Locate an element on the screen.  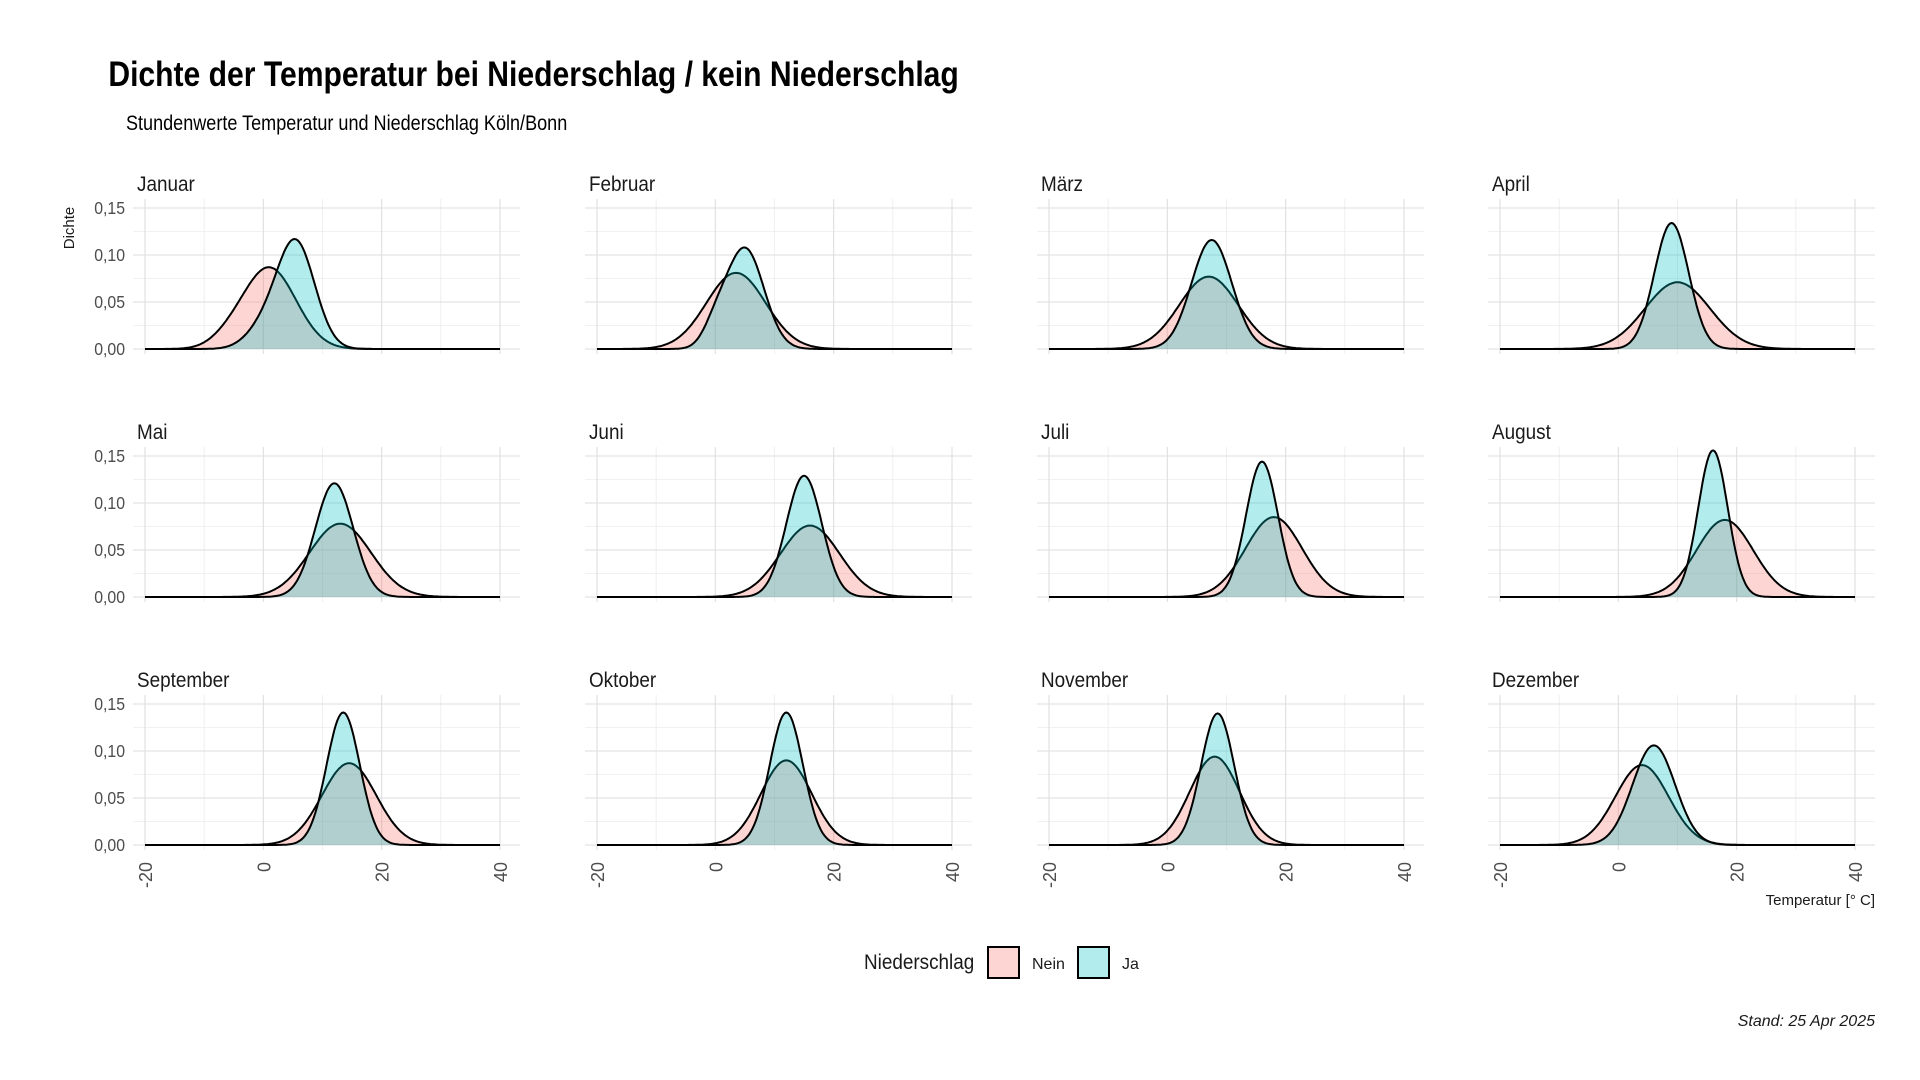
facet-label: November is located at coordinates (1084, 680).